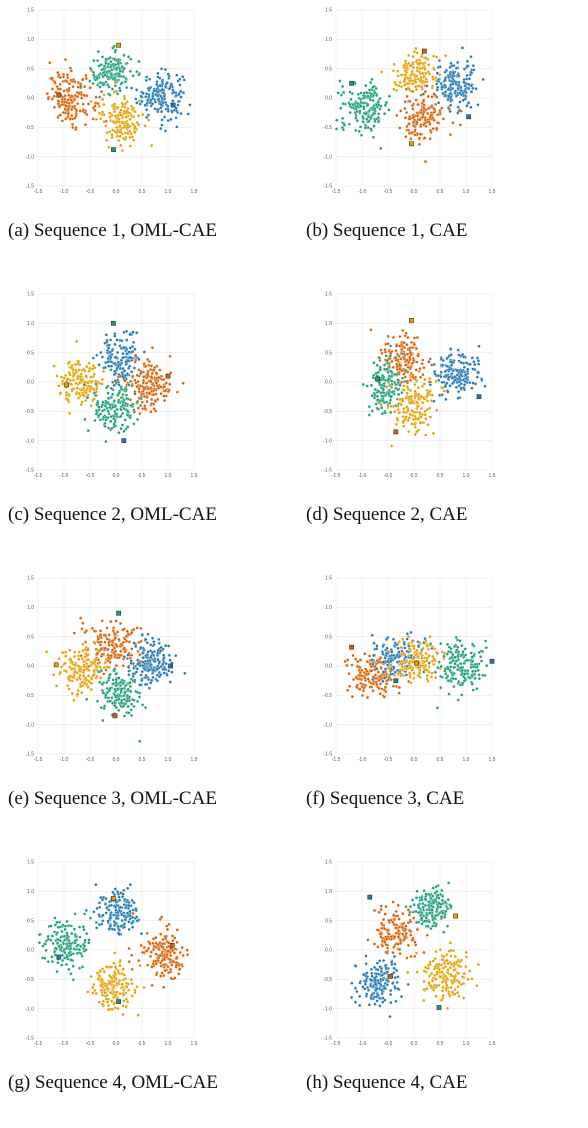 The height and width of the screenshot is (1128, 588). I want to click on x-tick-label: -1.5, so click(38, 1044).